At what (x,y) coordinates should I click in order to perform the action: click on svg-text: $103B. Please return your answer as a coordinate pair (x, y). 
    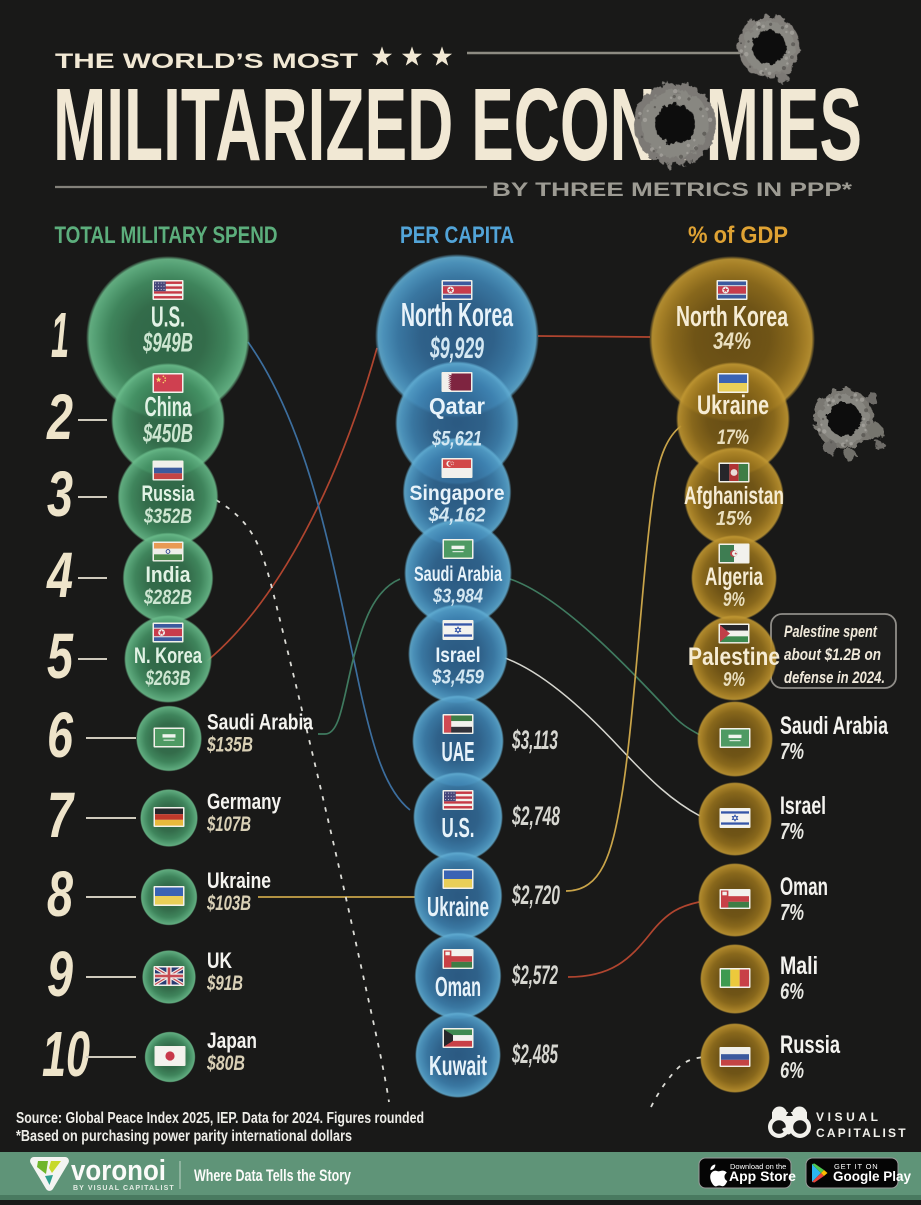
    Looking at the image, I should click on (228, 903).